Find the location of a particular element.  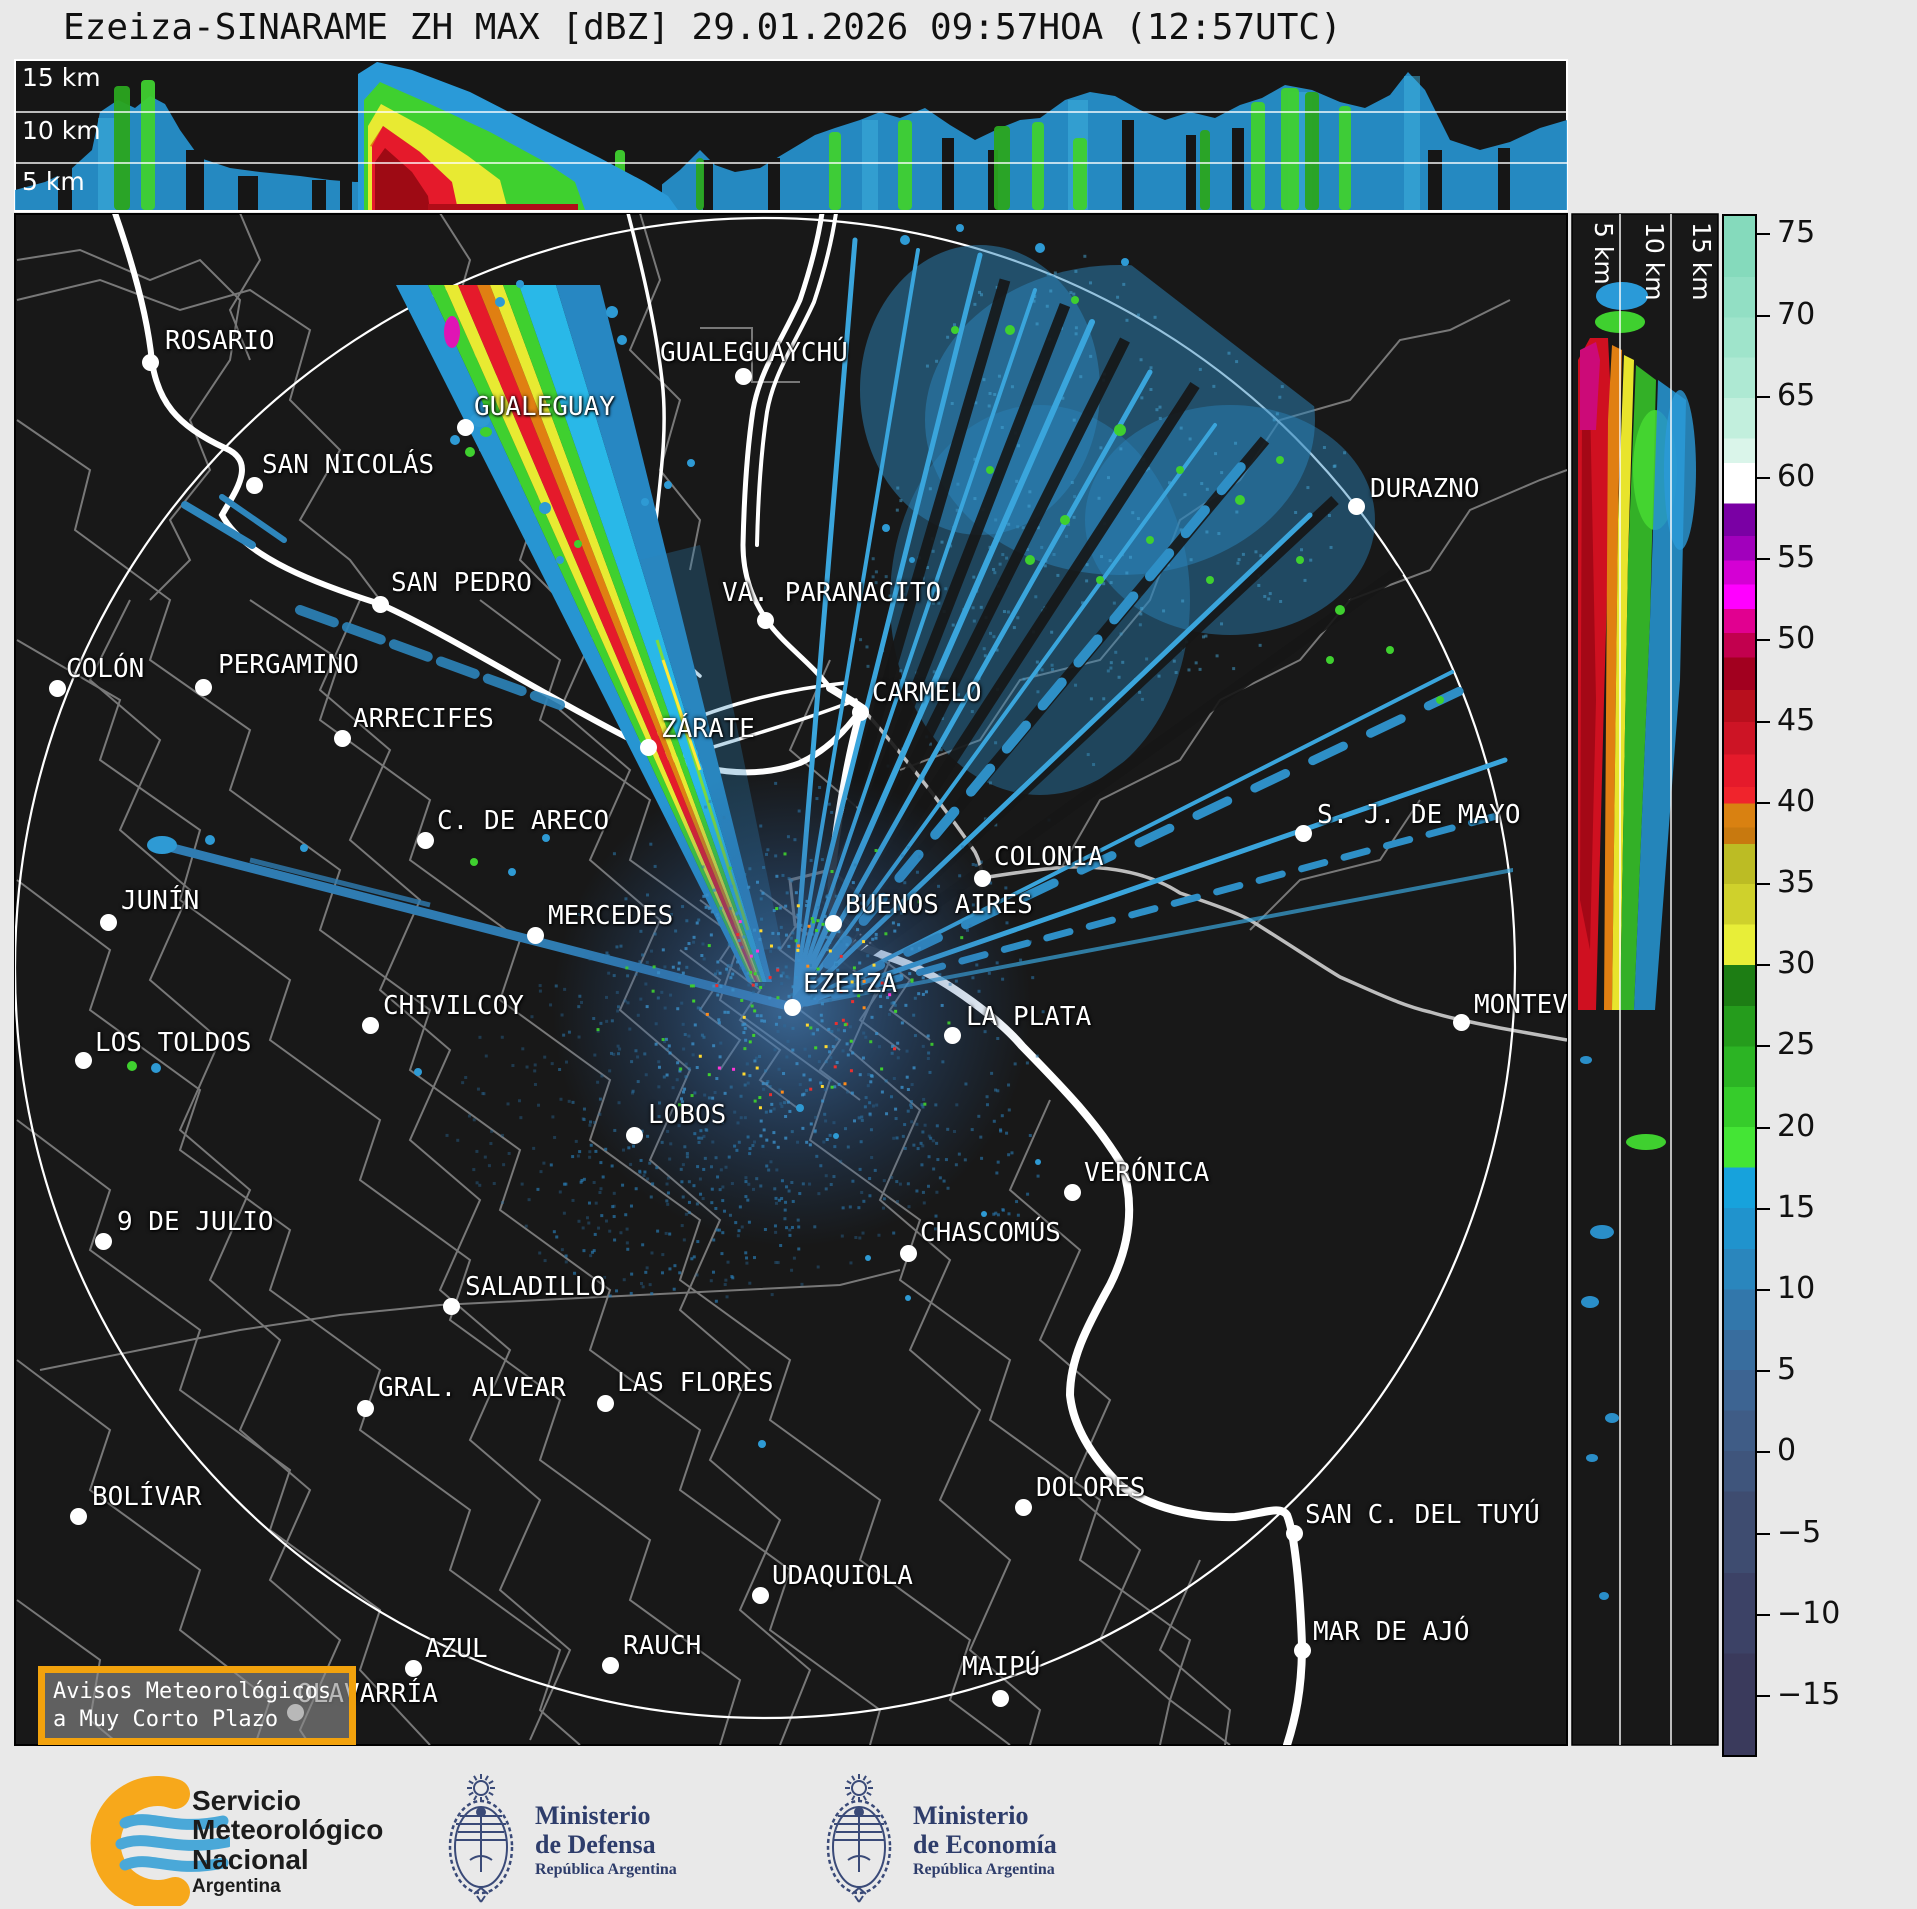

reflectivity-colorbar is located at coordinates (1739, 985).